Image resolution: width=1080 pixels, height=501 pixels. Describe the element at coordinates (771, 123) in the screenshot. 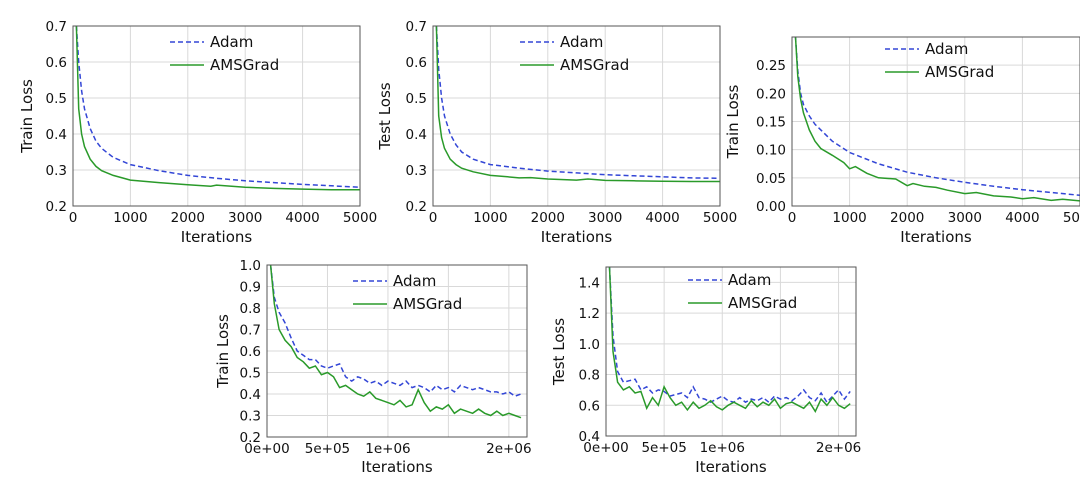

I see `y-tick-label: 0.15` at that location.